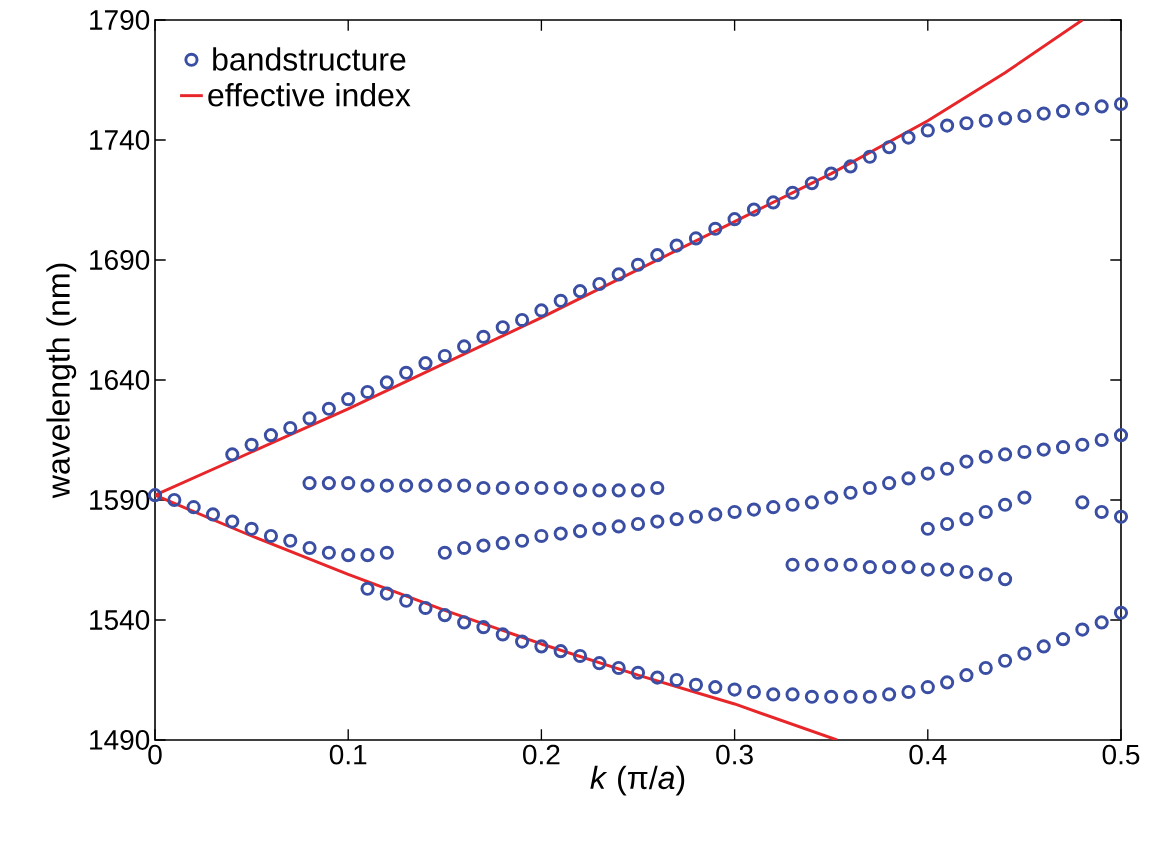 This screenshot has height=849, width=1153. I want to click on x-tick-label: 0.3, so click(734, 754).